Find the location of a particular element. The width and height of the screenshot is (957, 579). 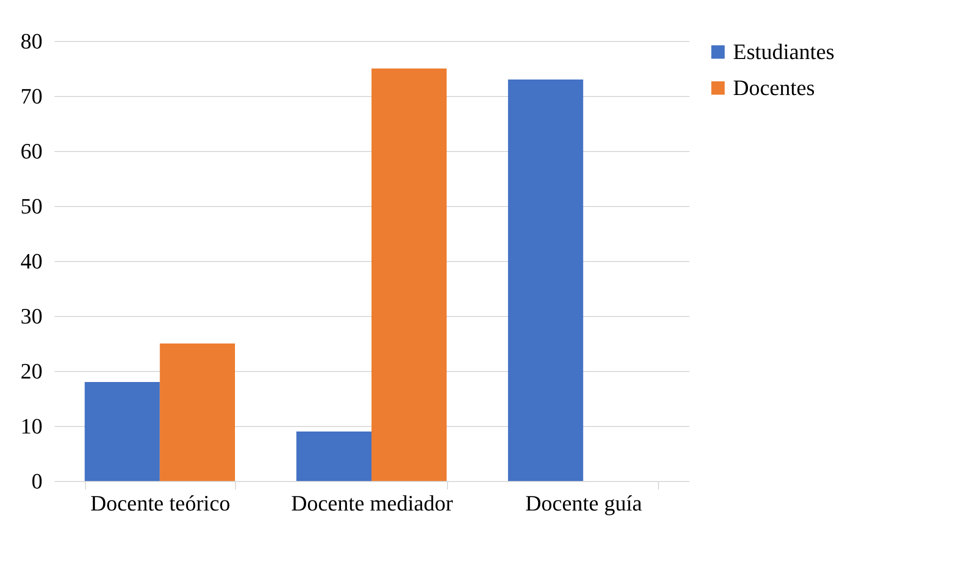

x-tick-label: Docente mediador is located at coordinates (372, 503).